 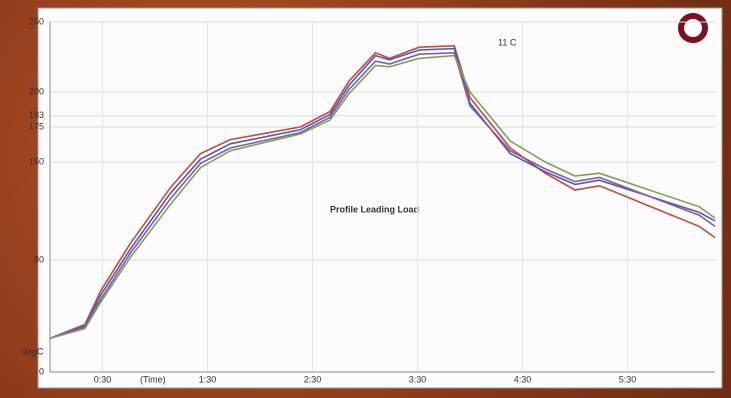 I want to click on y-tick-label: 183, so click(x=36, y=115).